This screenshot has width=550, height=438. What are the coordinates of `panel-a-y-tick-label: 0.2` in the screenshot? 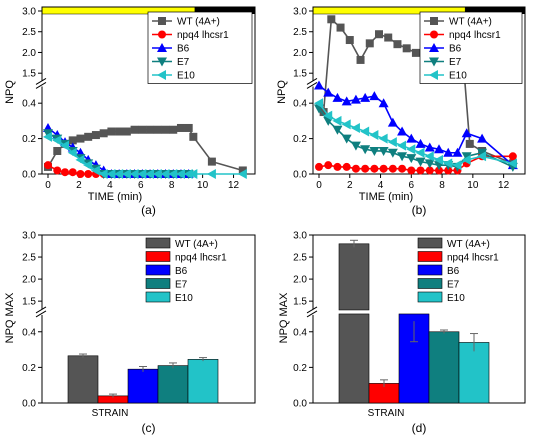 It's located at (29, 139).